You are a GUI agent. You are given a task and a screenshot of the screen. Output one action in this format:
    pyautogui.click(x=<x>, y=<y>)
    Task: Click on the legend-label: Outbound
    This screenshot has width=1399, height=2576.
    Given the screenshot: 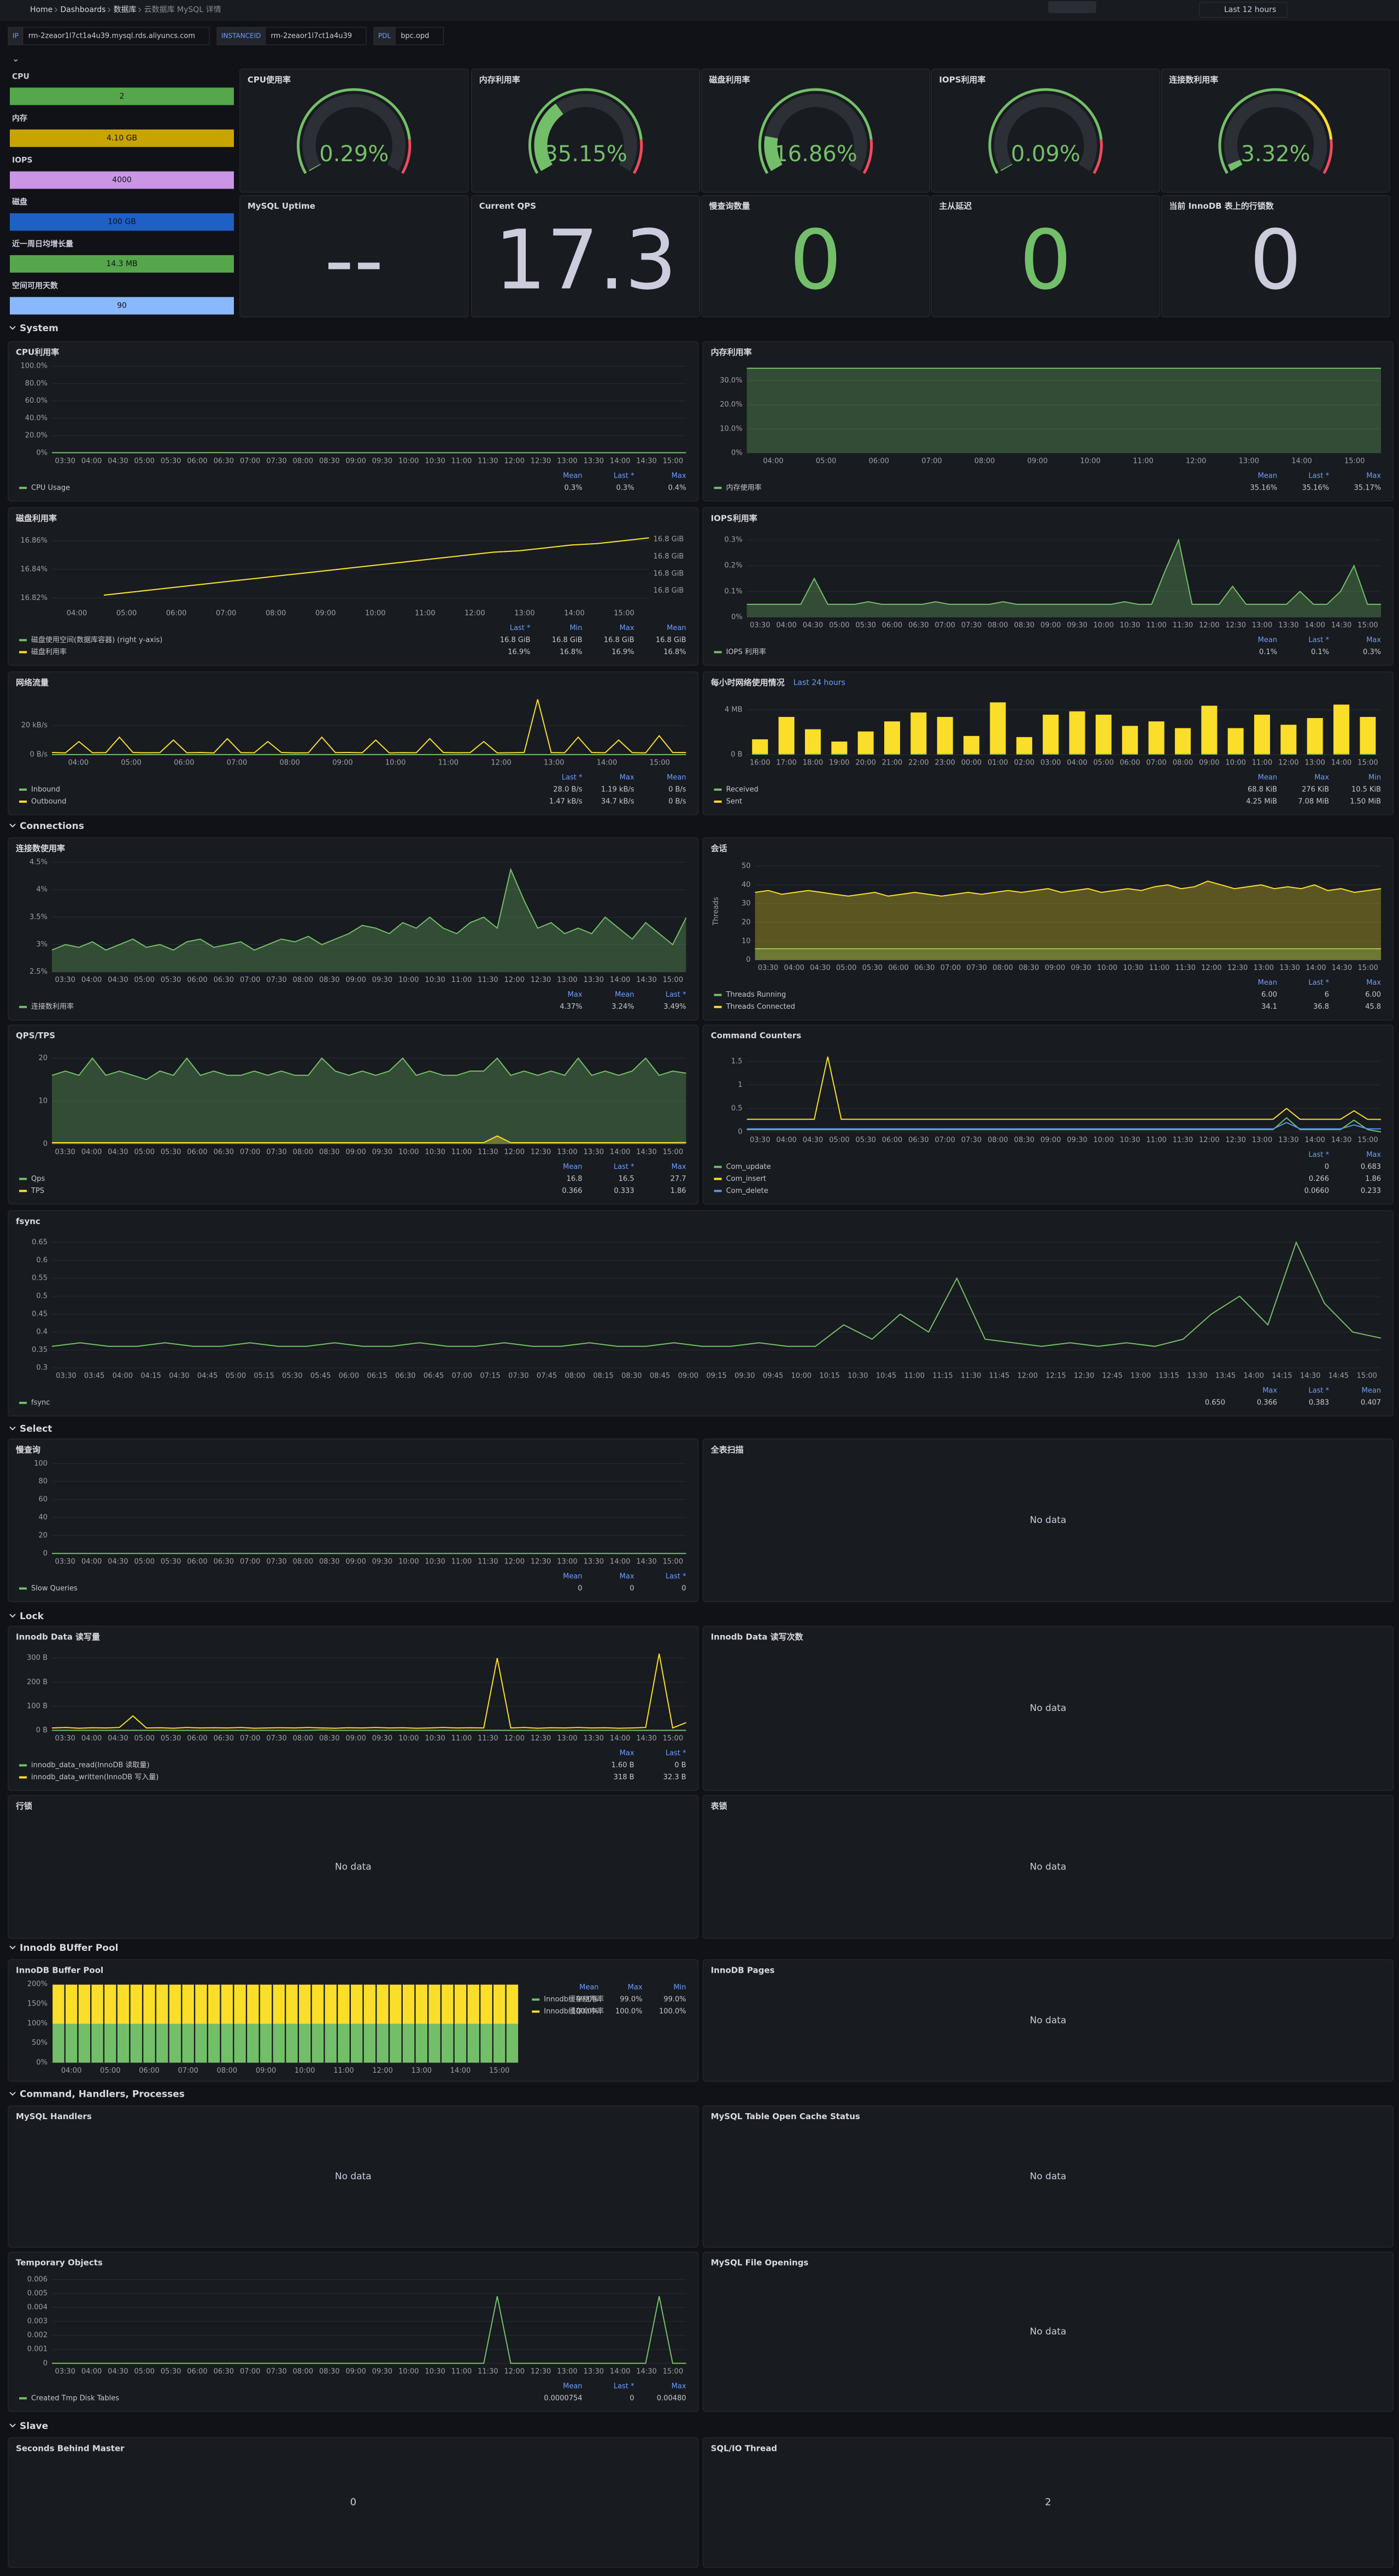 What is the action you would take?
    pyautogui.click(x=49, y=801)
    